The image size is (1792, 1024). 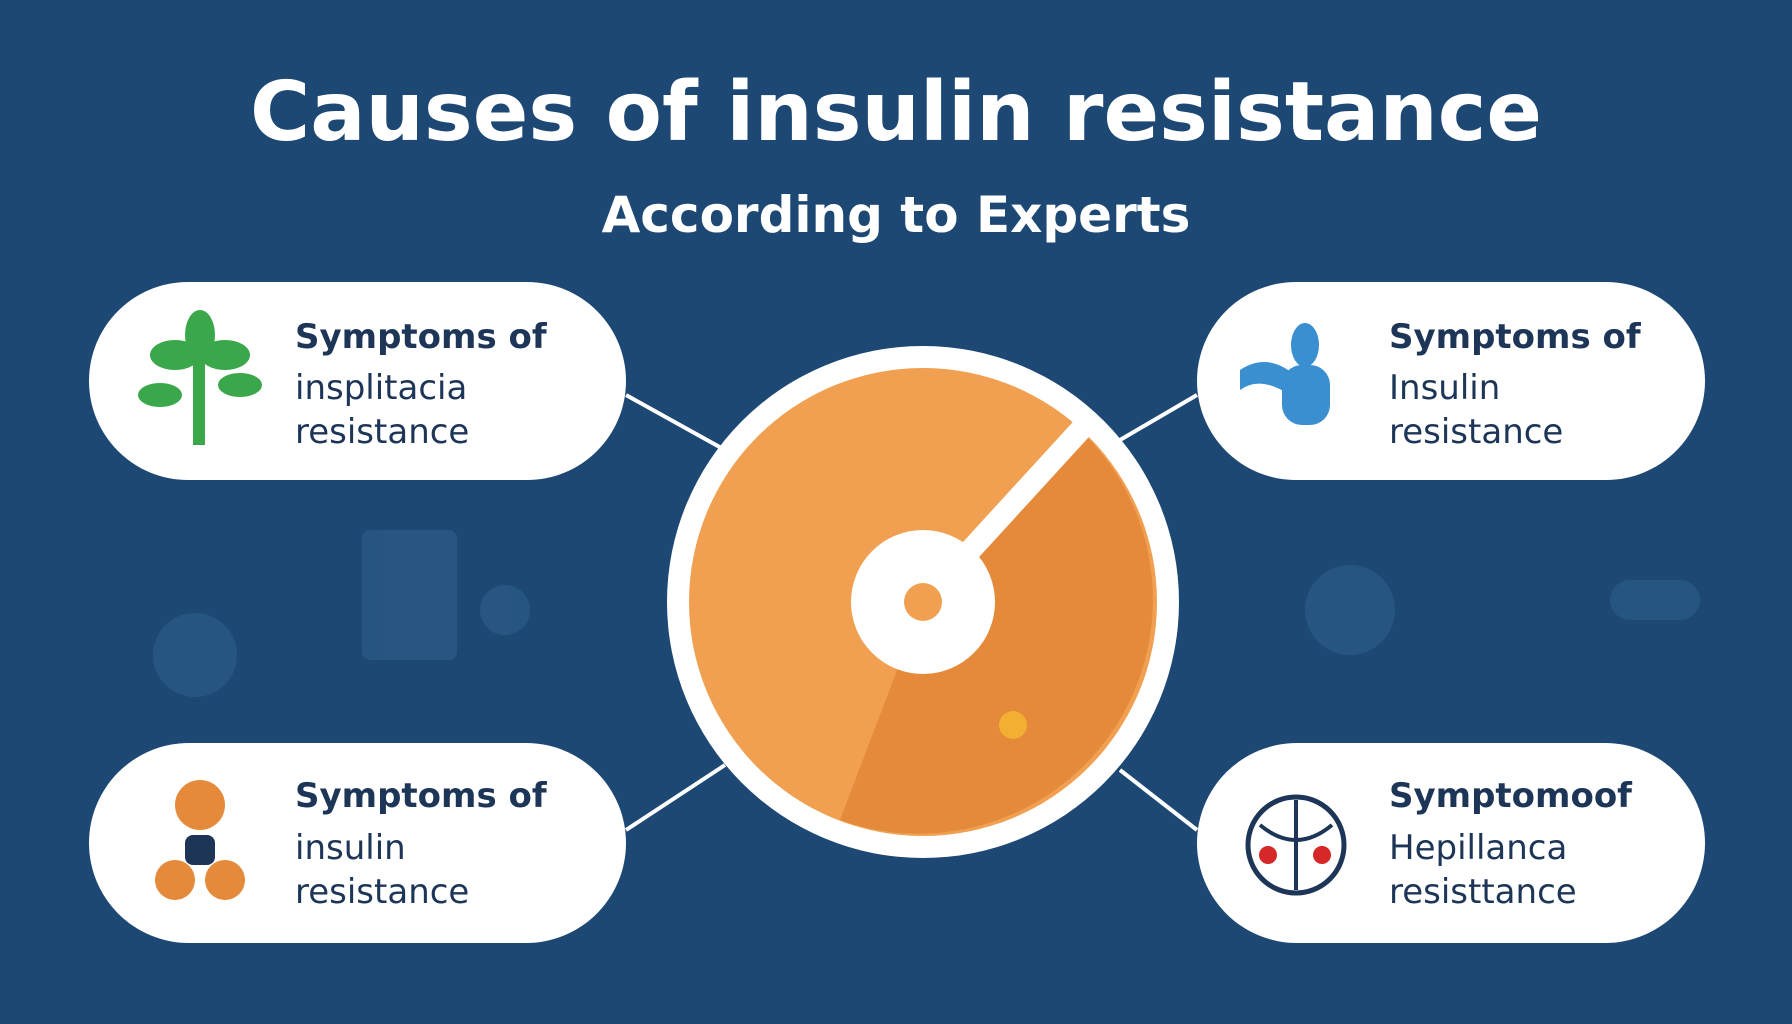 I want to click on card: Symptoms of insulin resistance, so click(x=357, y=843).